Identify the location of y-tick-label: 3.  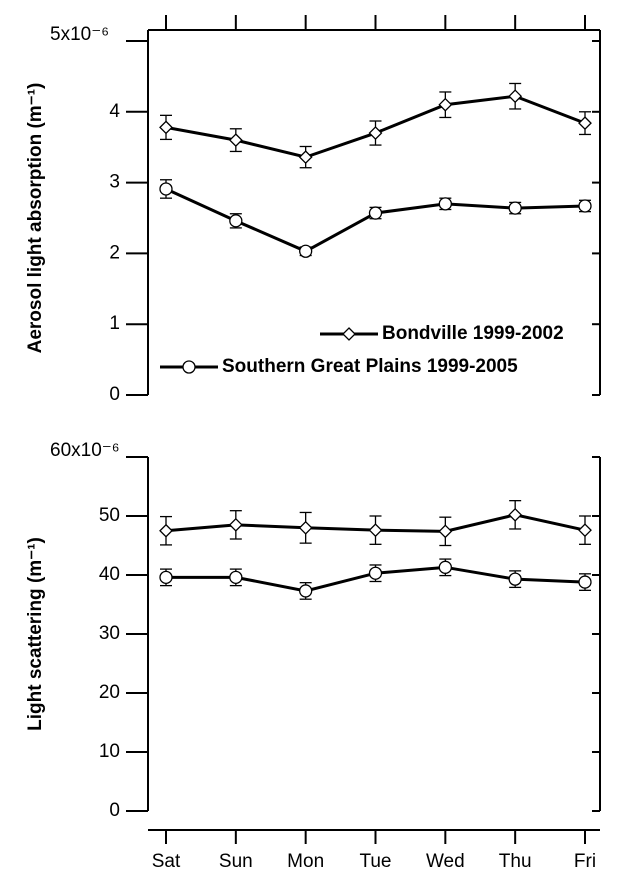
(114, 182).